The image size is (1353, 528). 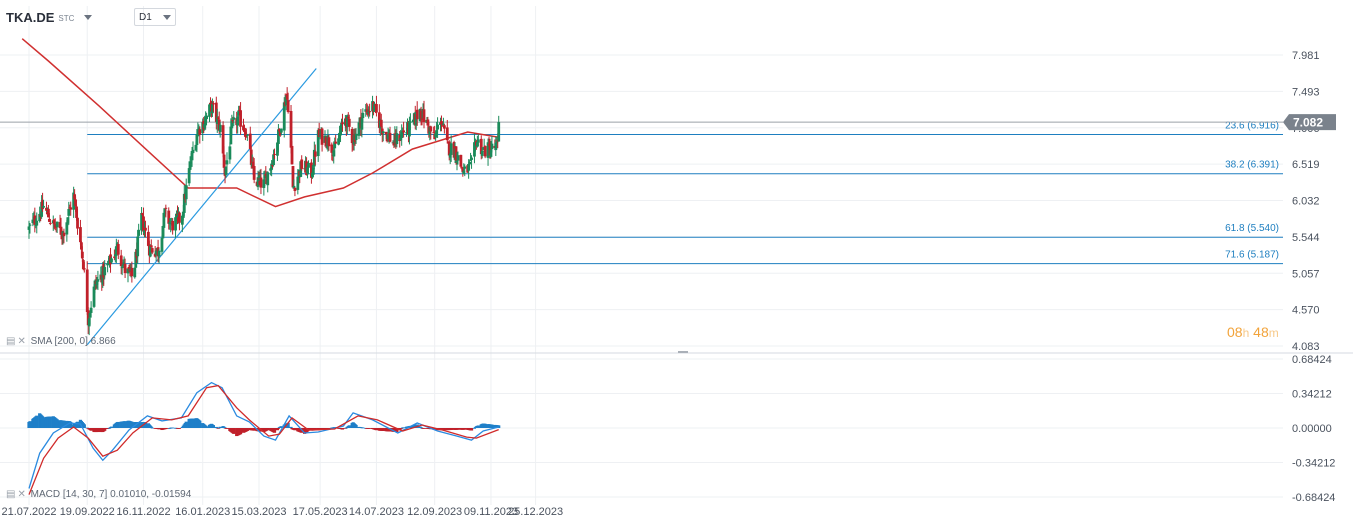 What do you see at coordinates (1273, 333) in the screenshot?
I see `countdown-minutes-unit: m` at bounding box center [1273, 333].